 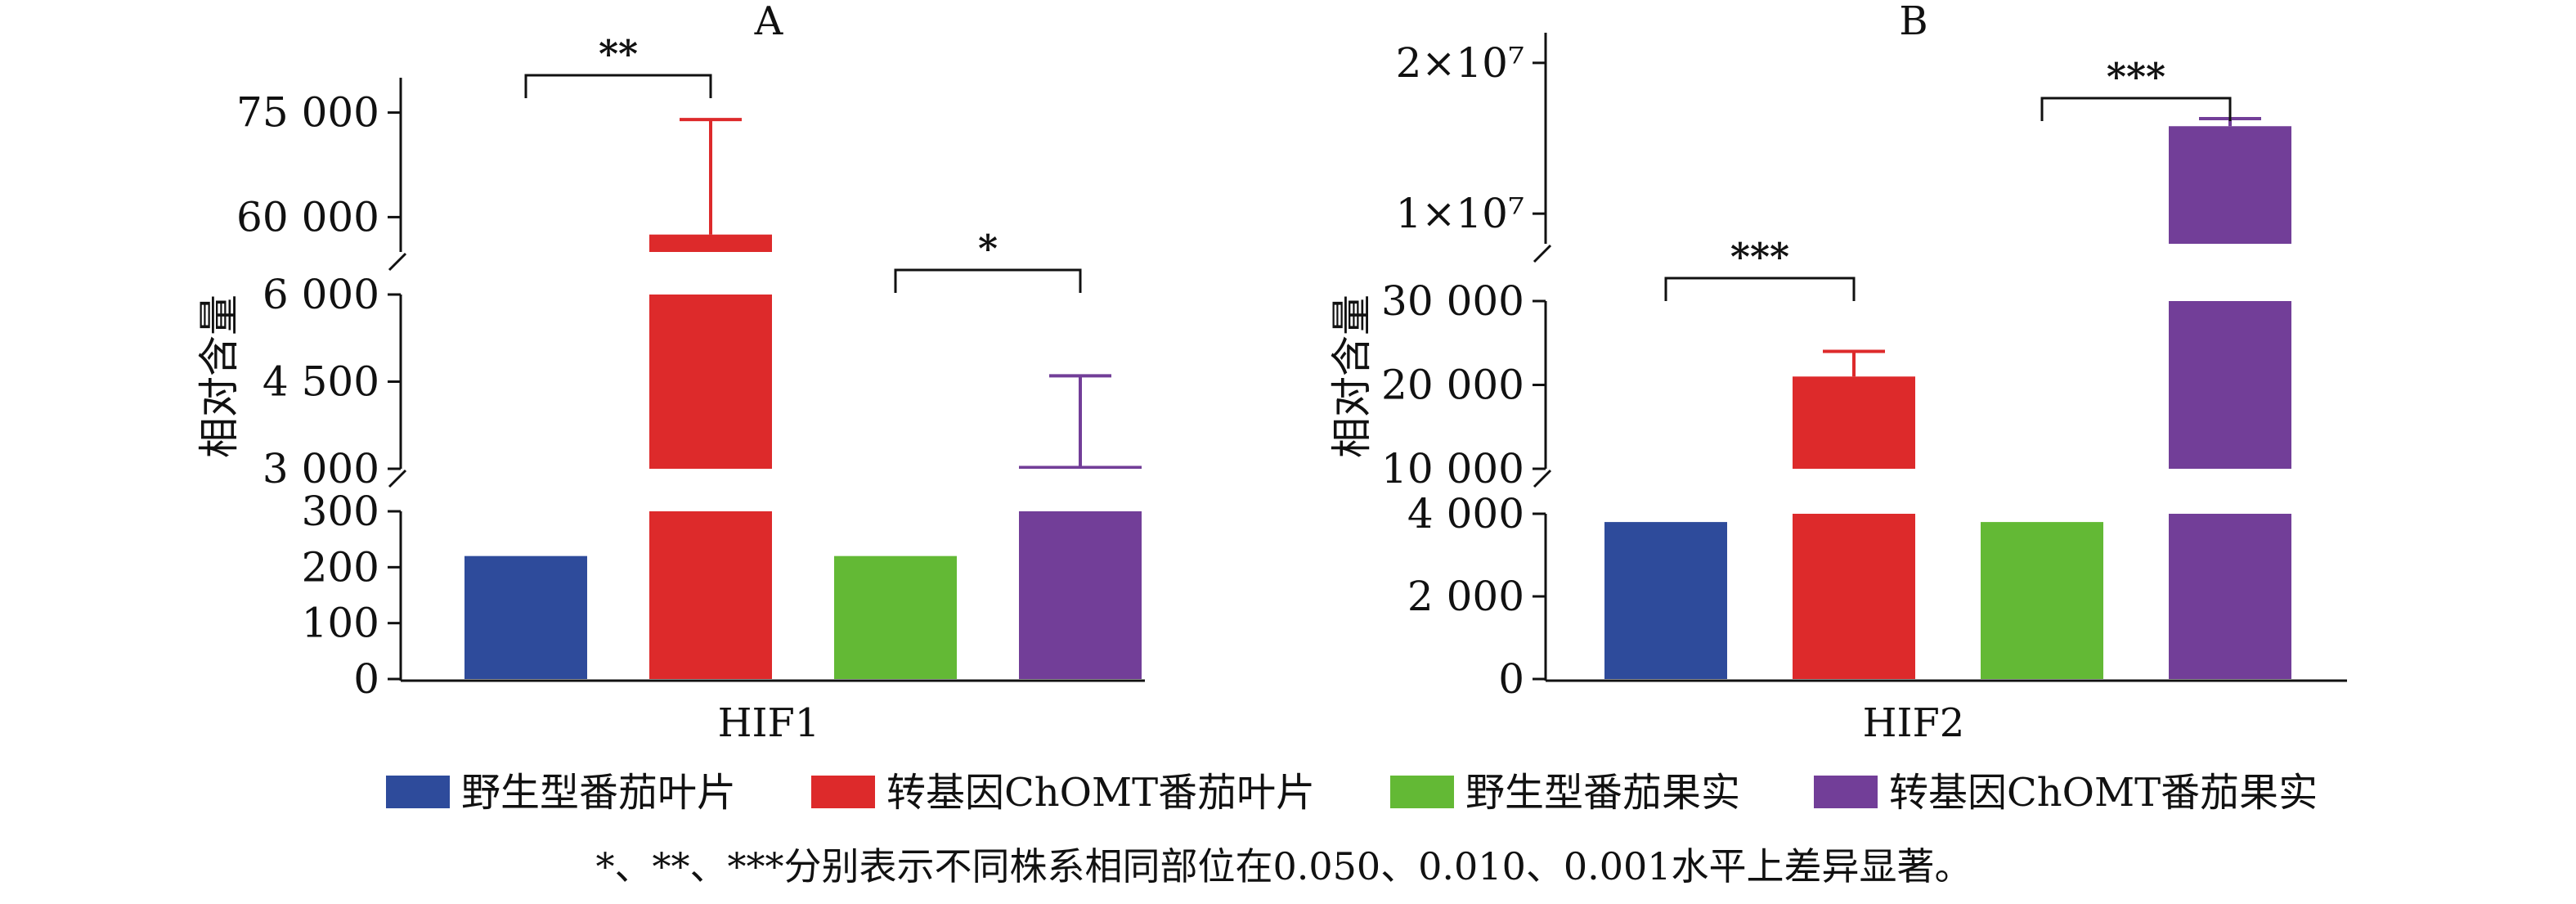 What do you see at coordinates (1452, 468) in the screenshot?
I see `y-tick-label: 10 000` at bounding box center [1452, 468].